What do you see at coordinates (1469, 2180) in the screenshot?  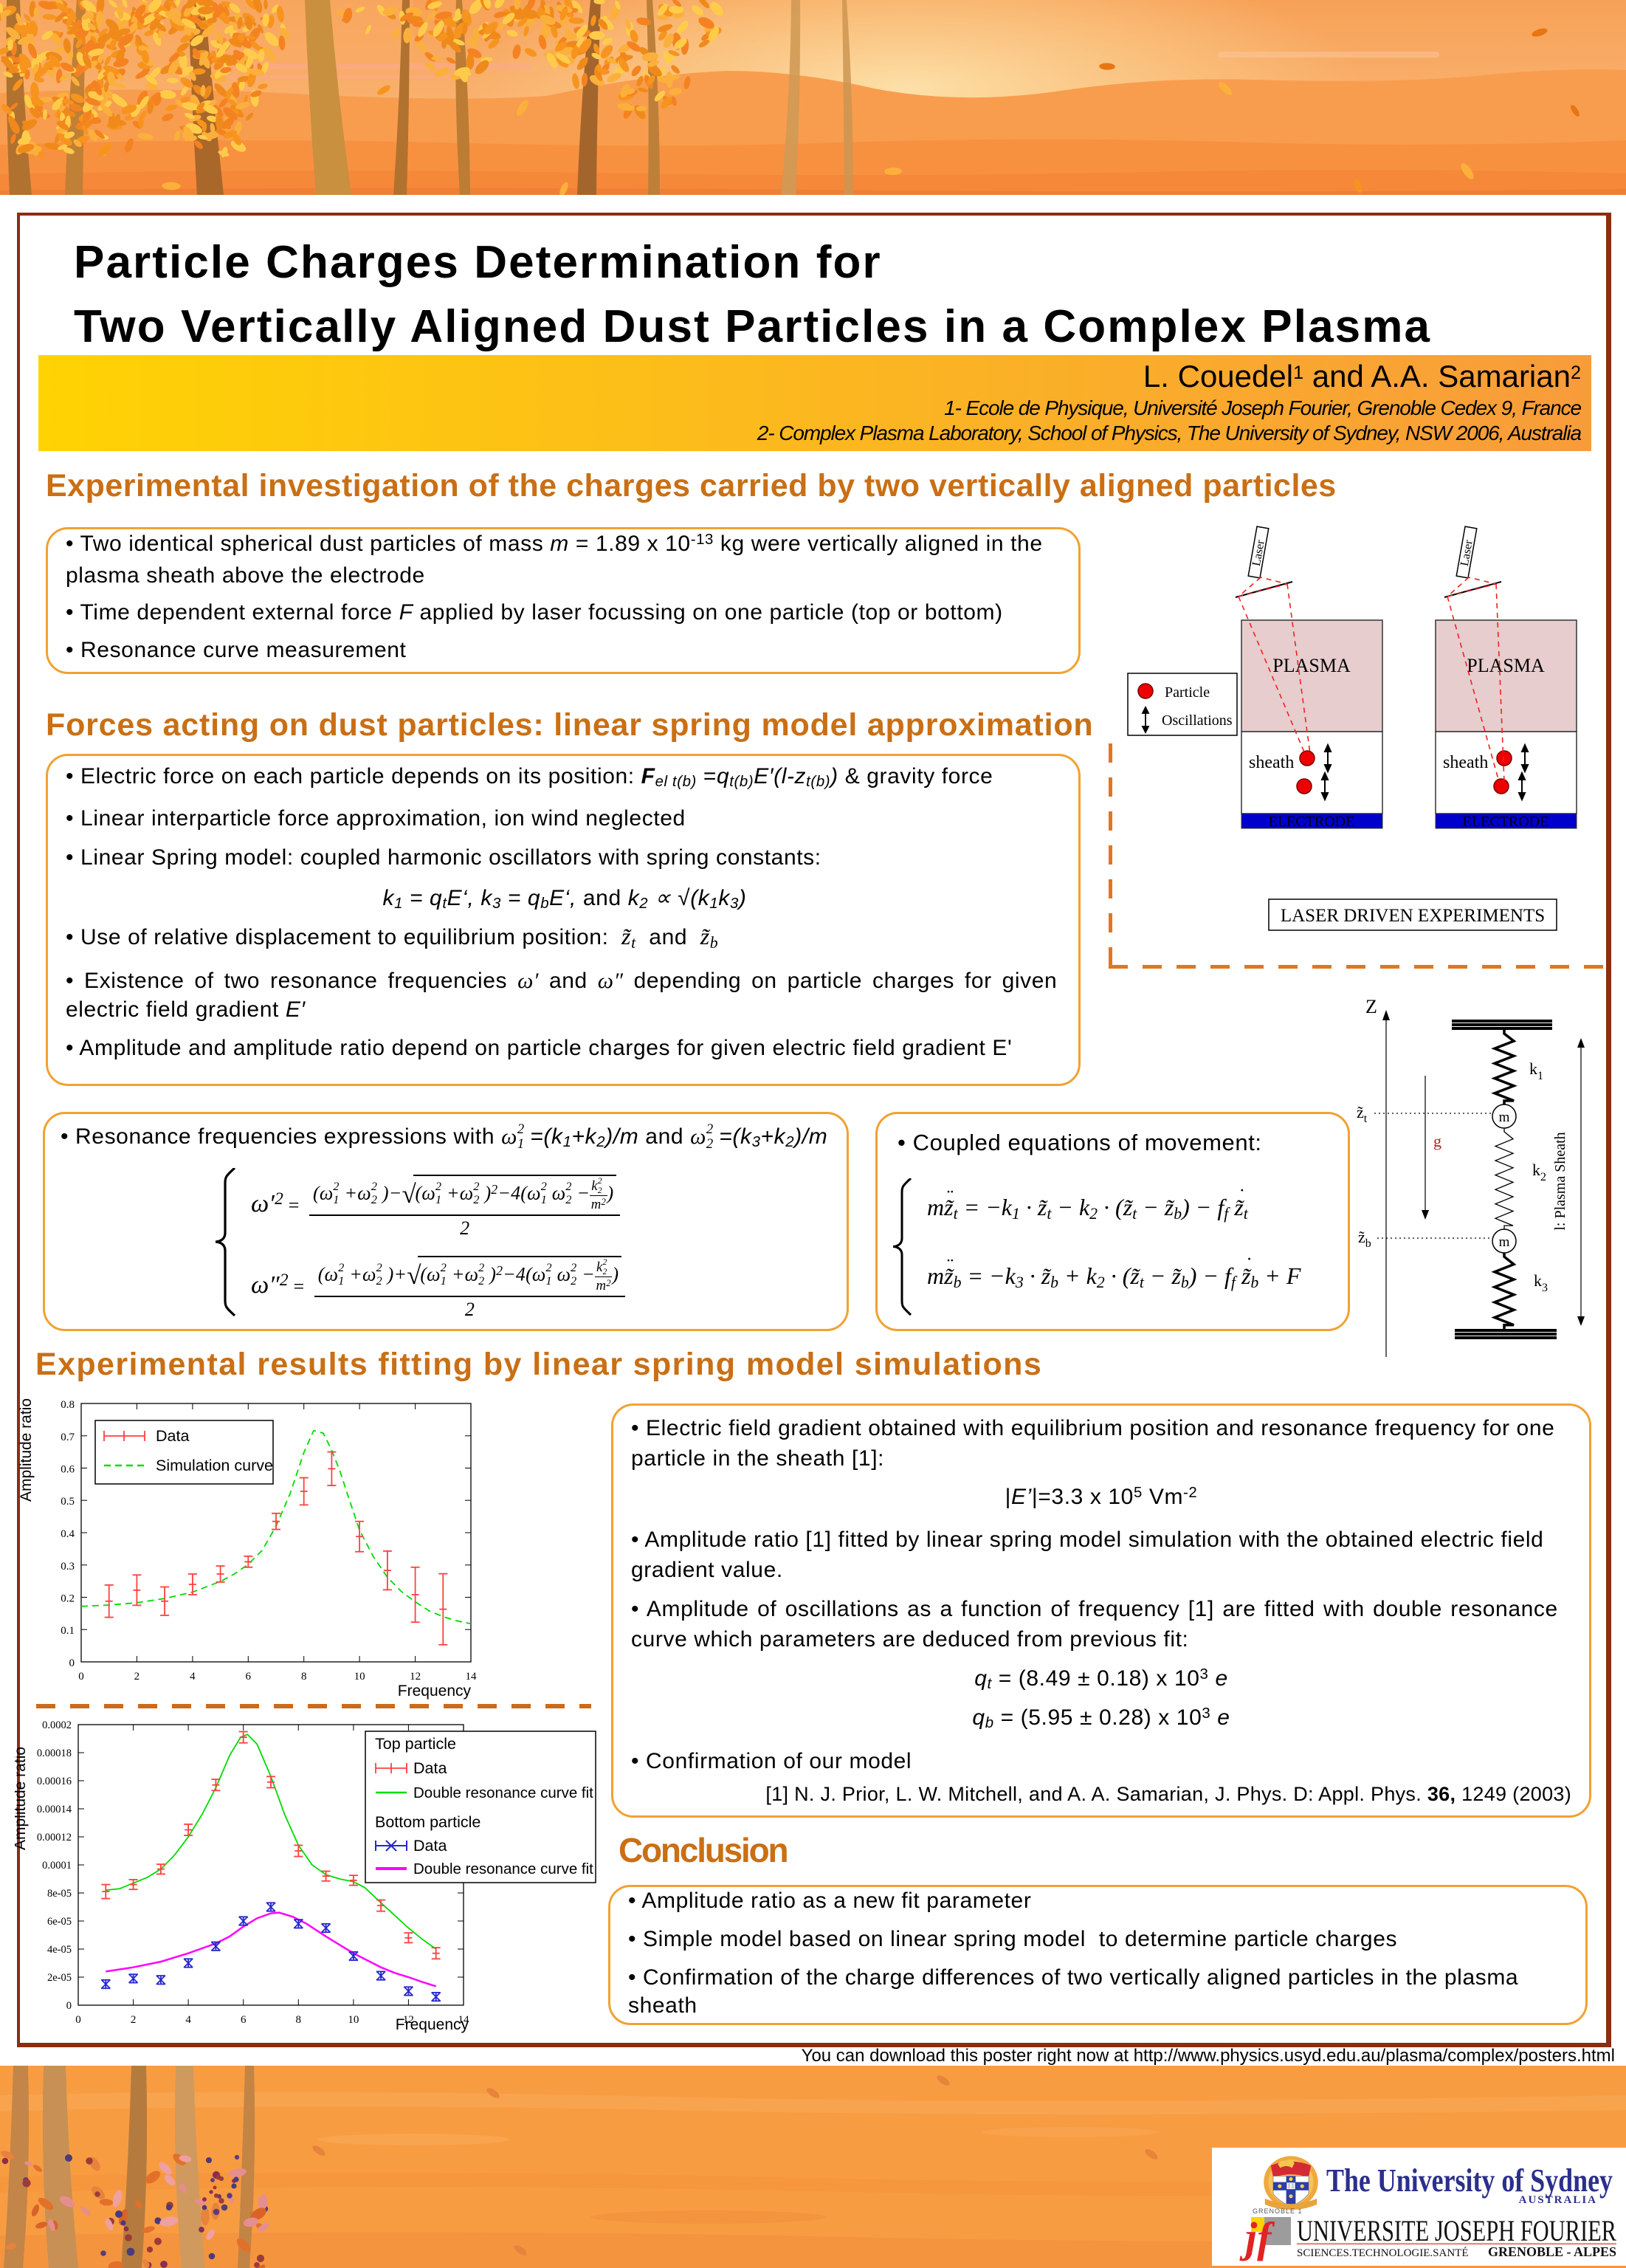 I see `svg-text: The University of Sydney` at bounding box center [1469, 2180].